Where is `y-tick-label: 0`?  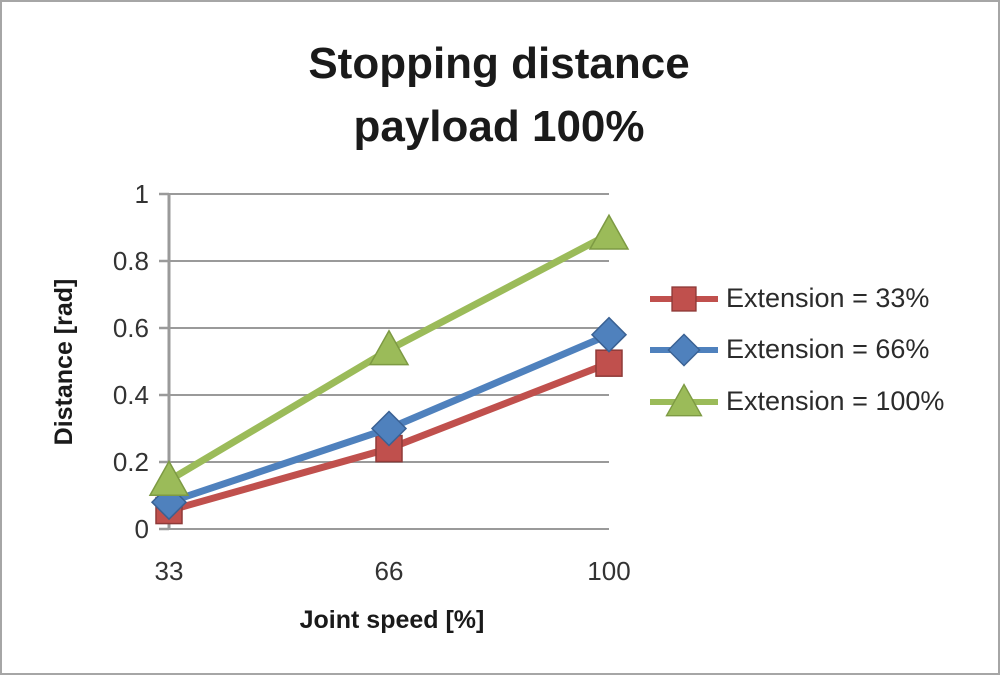 y-tick-label: 0 is located at coordinates (142, 529).